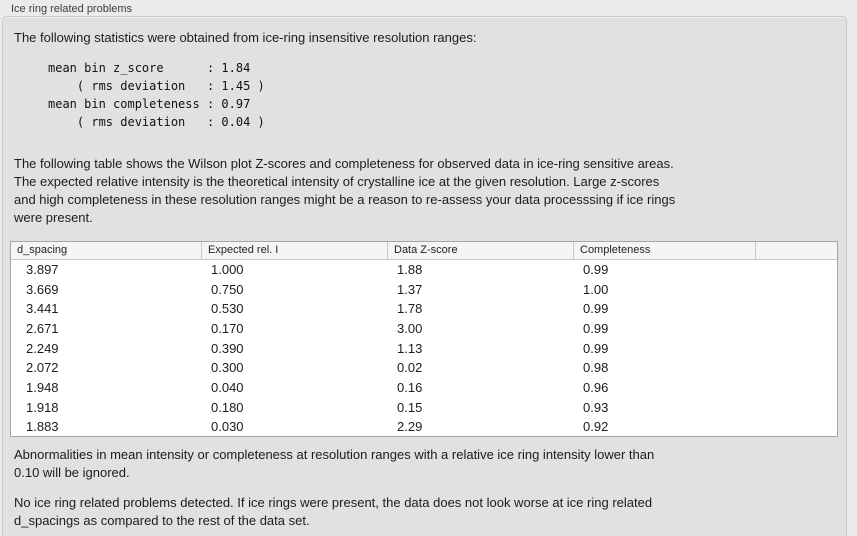 The height and width of the screenshot is (536, 857). What do you see at coordinates (410, 387) in the screenshot?
I see `table-cell: 0.16` at bounding box center [410, 387].